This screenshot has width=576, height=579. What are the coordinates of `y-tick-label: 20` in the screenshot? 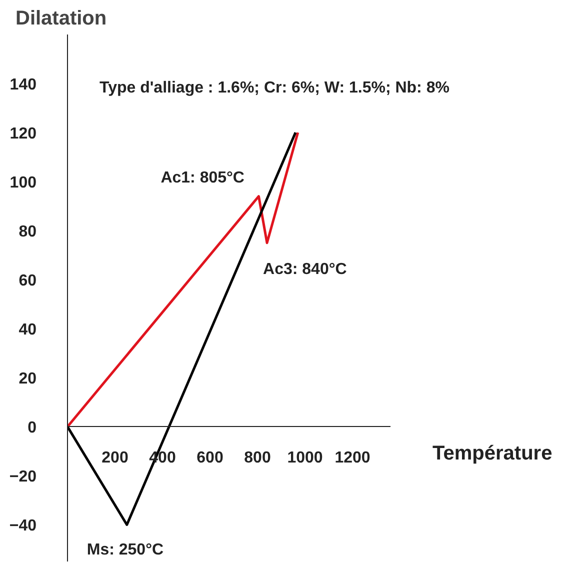 It's located at (27, 379).